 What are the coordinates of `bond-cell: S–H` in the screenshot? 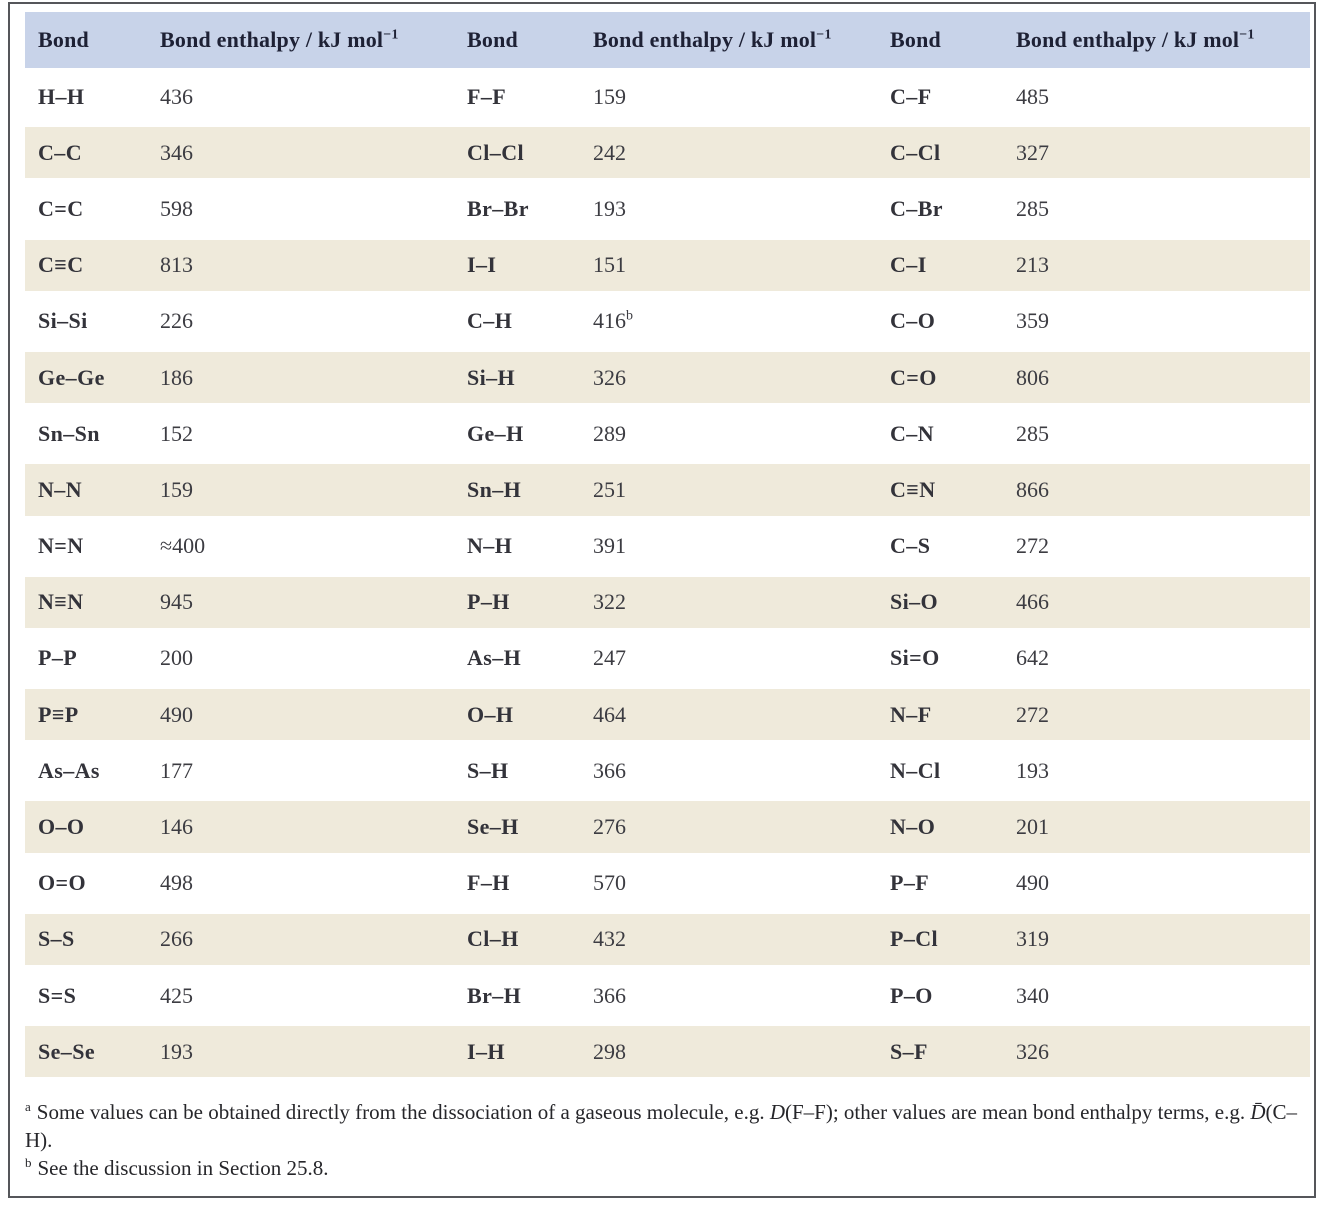 It's located at (488, 770).